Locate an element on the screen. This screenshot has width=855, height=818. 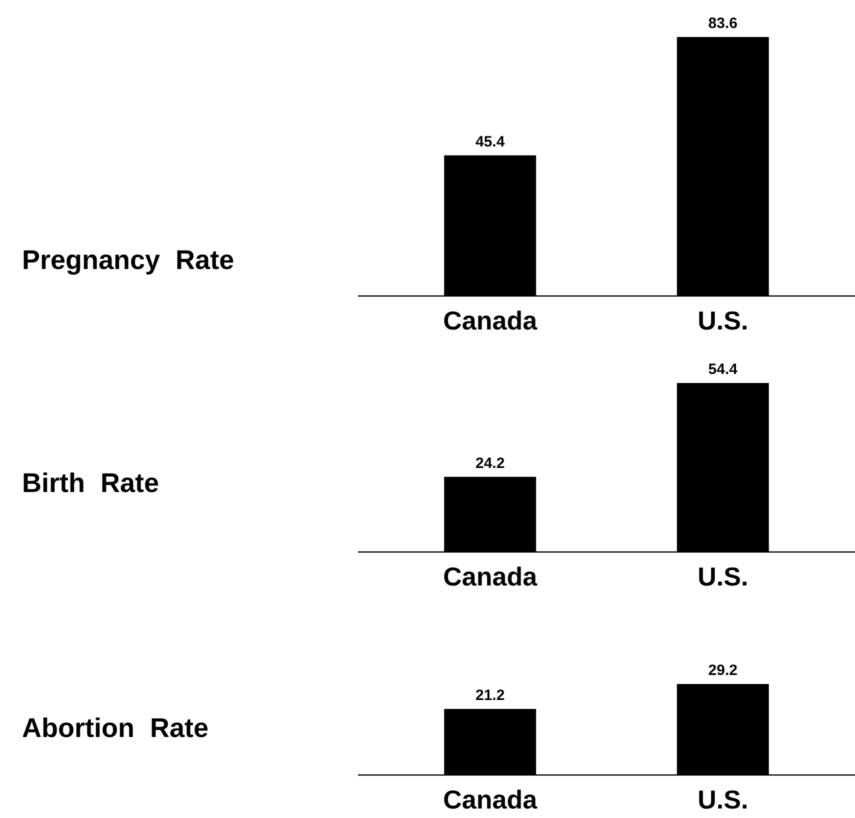
data-label: 54.4 is located at coordinates (723, 369).